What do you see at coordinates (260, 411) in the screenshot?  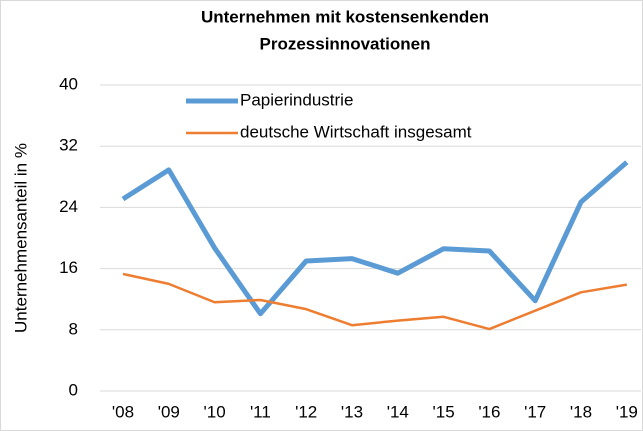 I see `x-tick-label: '11` at bounding box center [260, 411].